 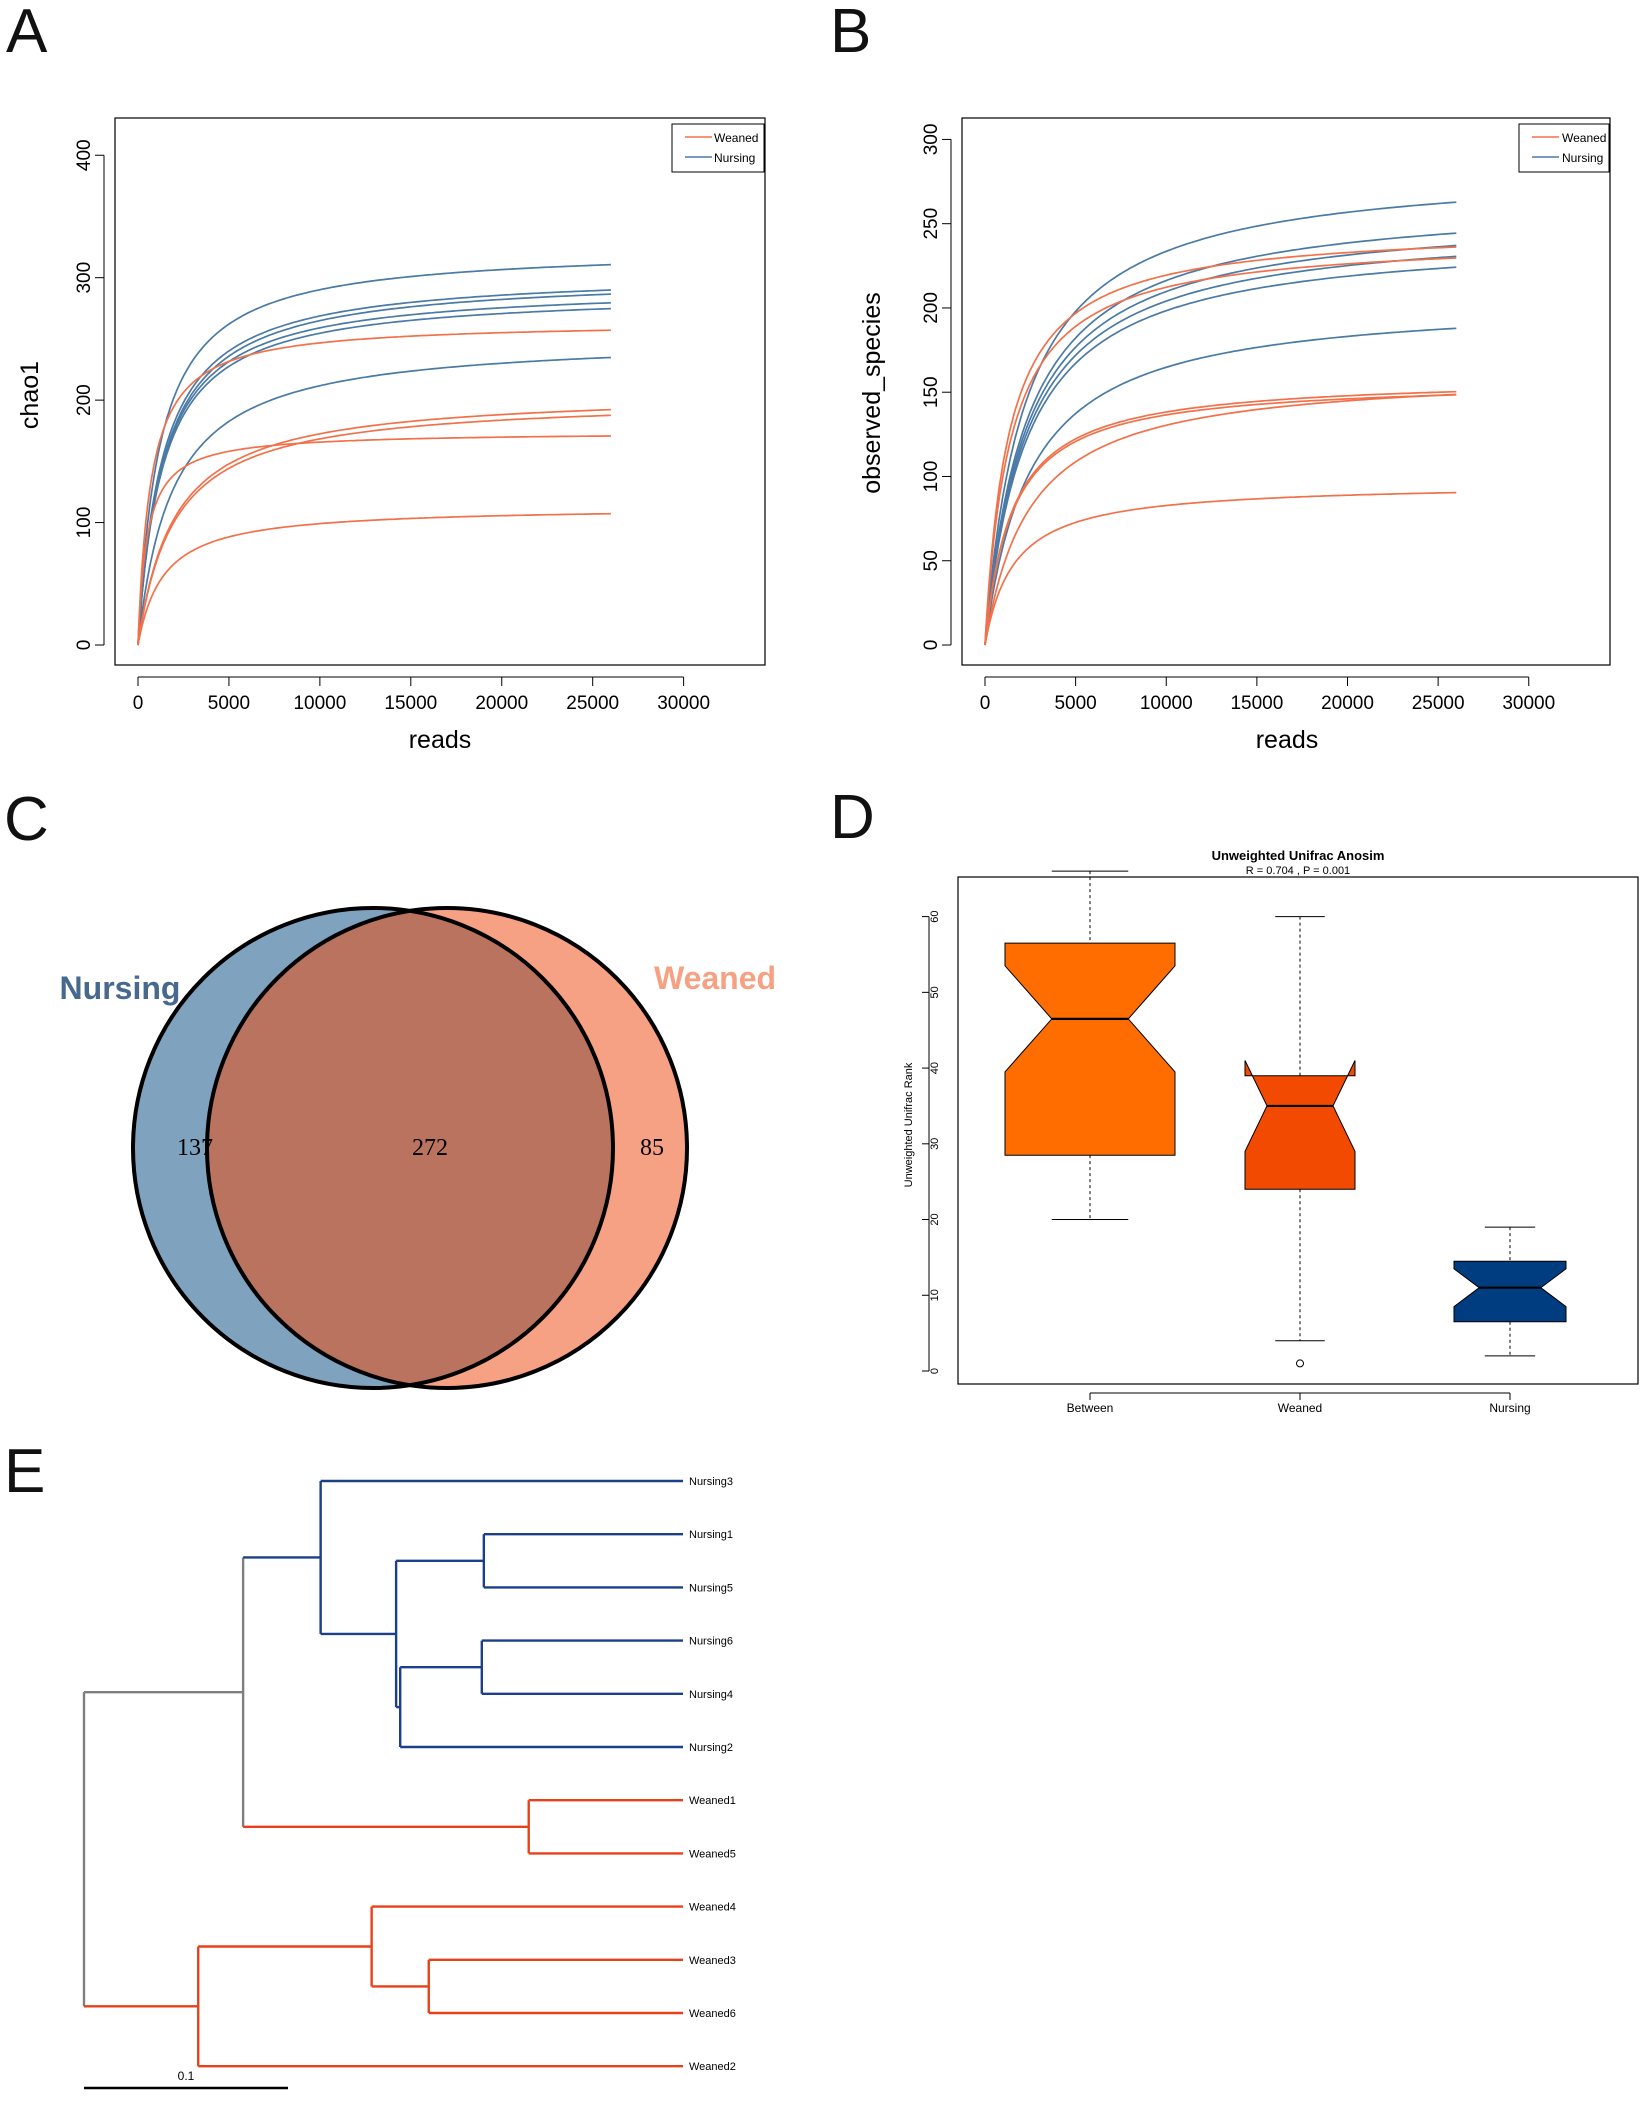 What do you see at coordinates (1090, 1408) in the screenshot?
I see `x-tick-label: Between` at bounding box center [1090, 1408].